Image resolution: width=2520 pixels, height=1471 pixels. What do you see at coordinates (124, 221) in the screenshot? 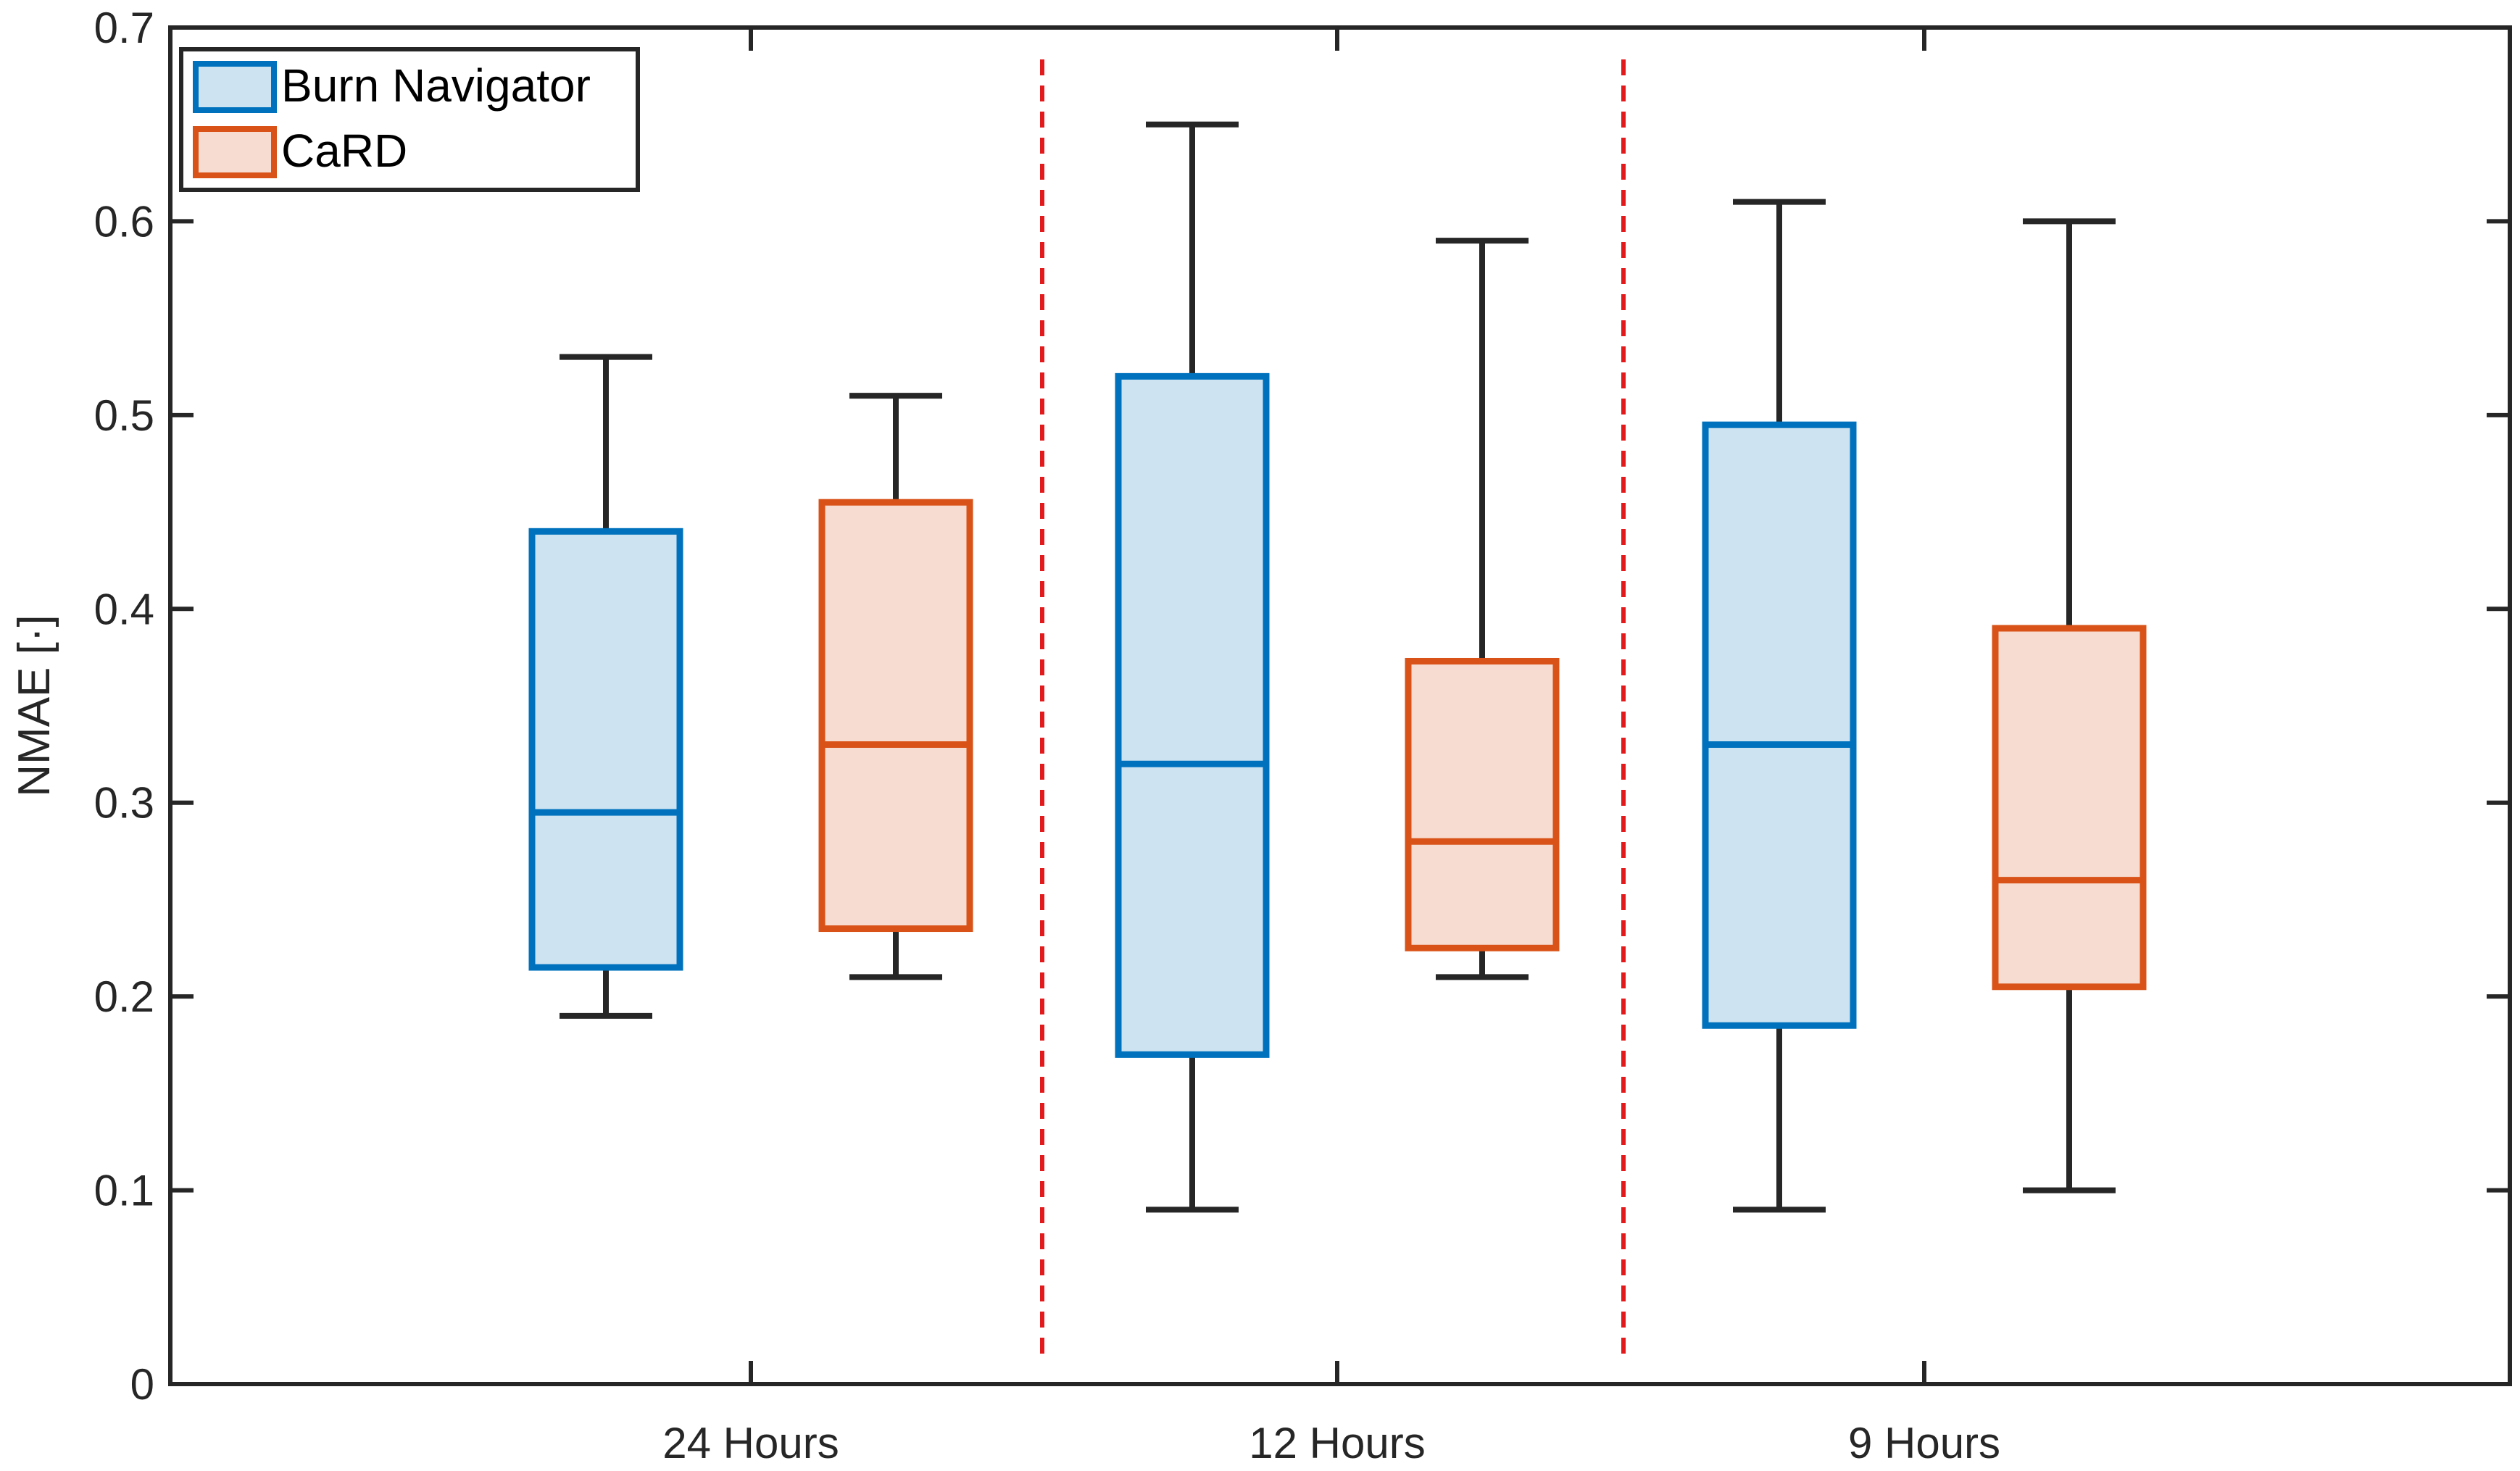
I see `y-tick-label: 0.6` at bounding box center [124, 221].